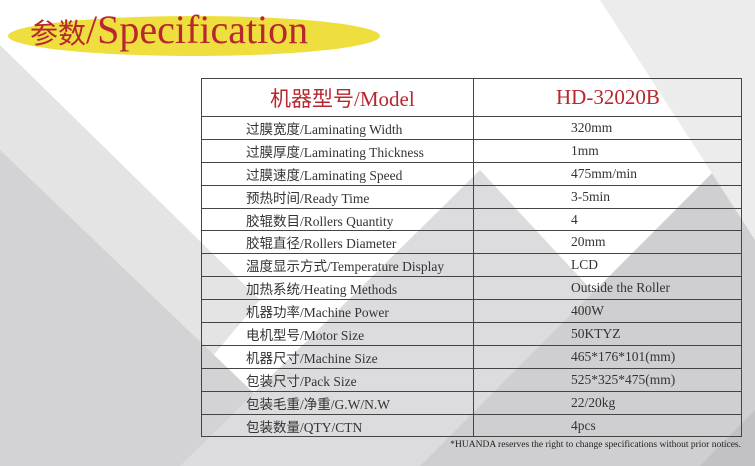 The image size is (755, 466). Describe the element at coordinates (337, 402) in the screenshot. I see `spec-label: 包装毛重/净重/G.W/N.W` at that location.